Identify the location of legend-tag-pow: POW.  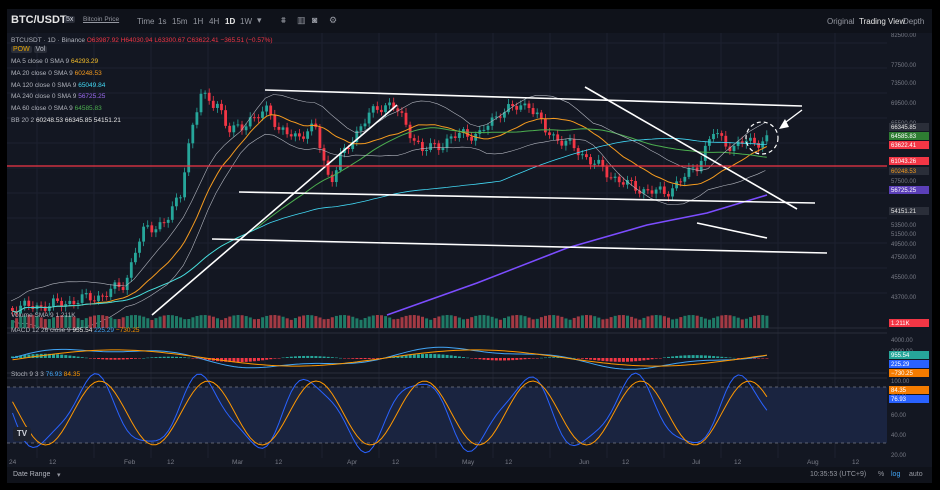
(21, 49).